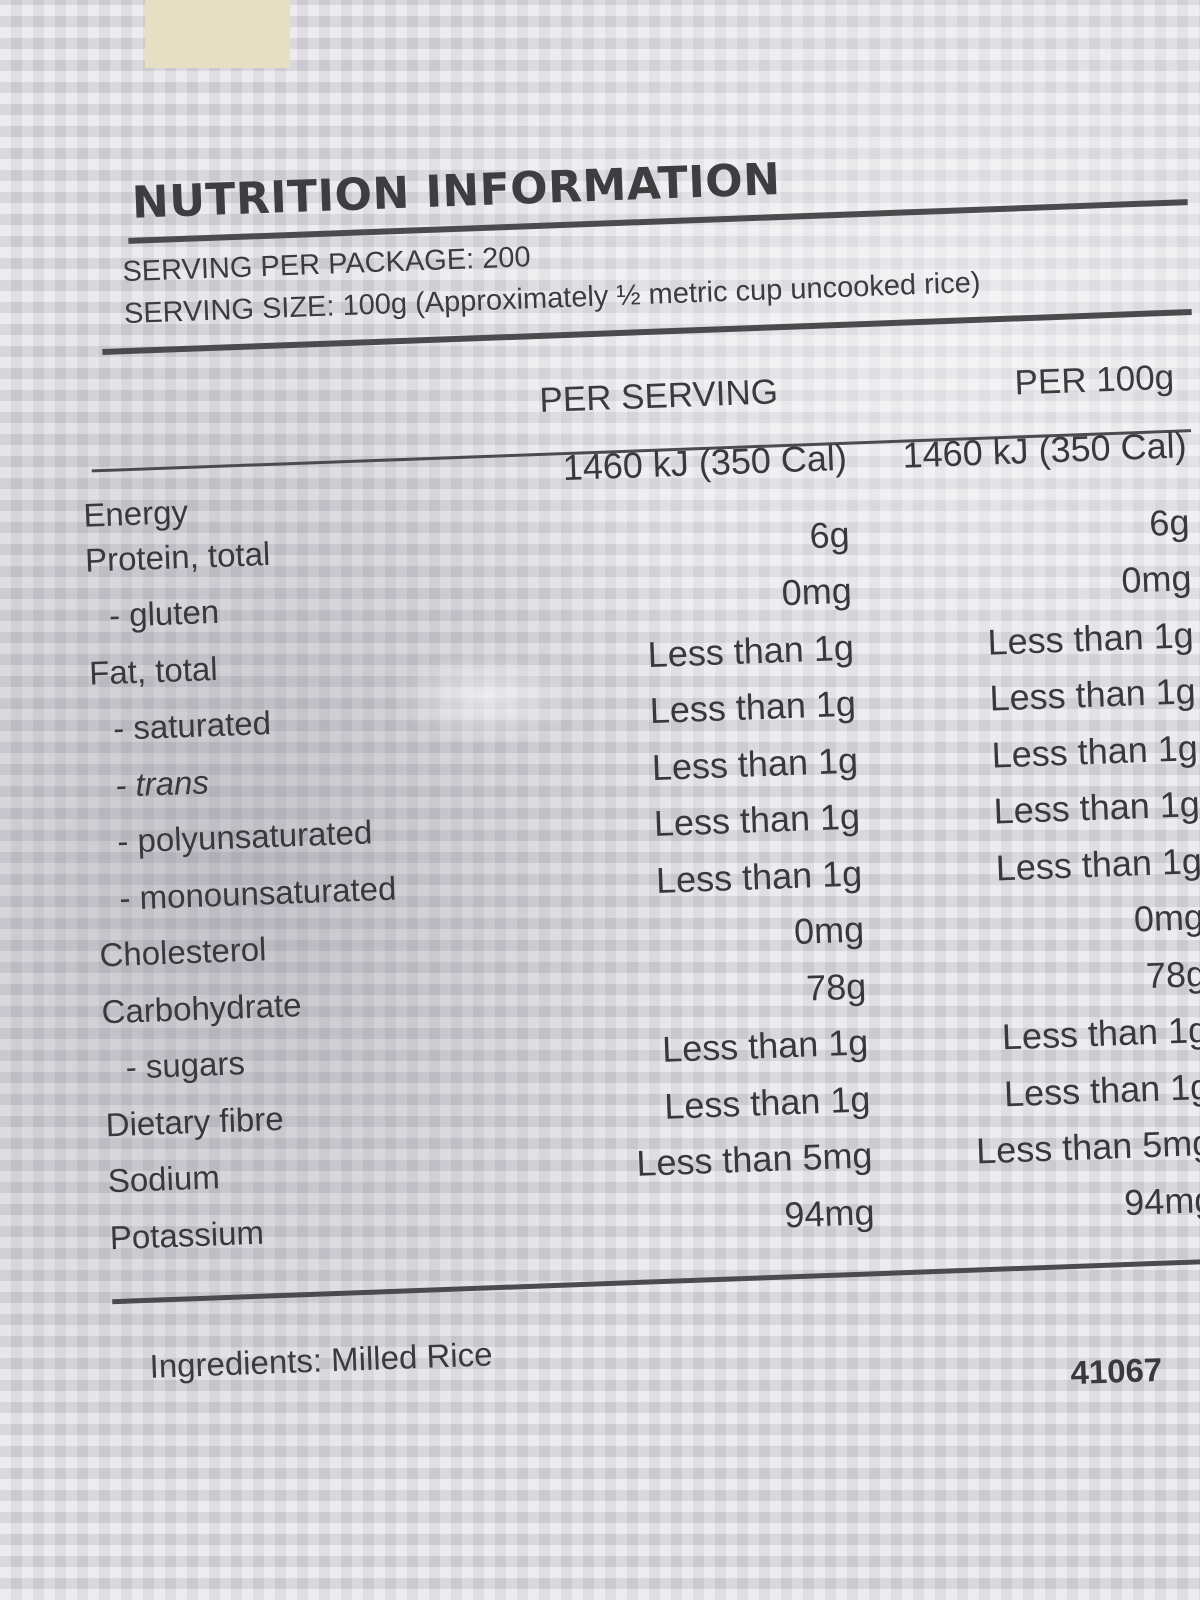 The image size is (1200, 1600). Describe the element at coordinates (1094, 380) in the screenshot. I see `col-per-100g: PER 100g` at that location.